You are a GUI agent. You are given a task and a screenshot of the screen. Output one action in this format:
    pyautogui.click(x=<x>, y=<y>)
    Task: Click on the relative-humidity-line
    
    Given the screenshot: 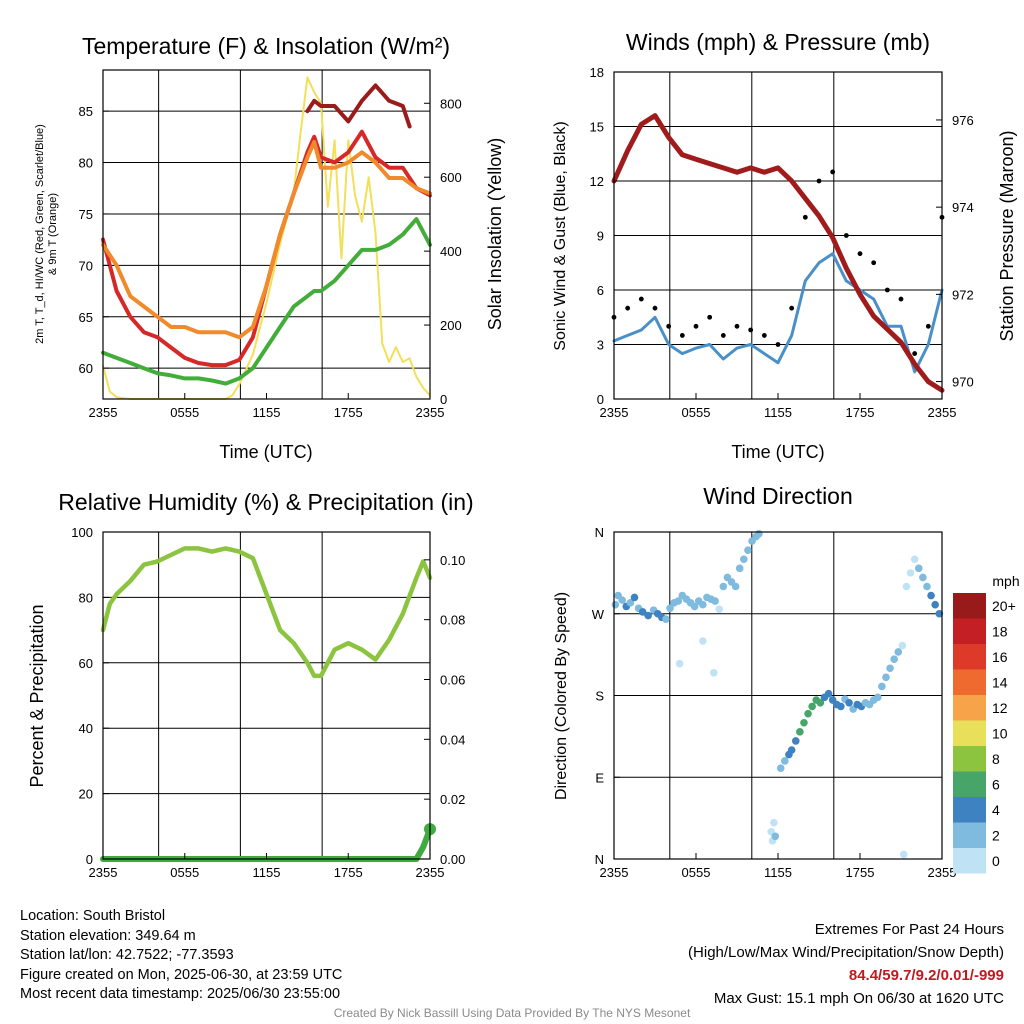 What is the action you would take?
    pyautogui.click(x=266, y=612)
    